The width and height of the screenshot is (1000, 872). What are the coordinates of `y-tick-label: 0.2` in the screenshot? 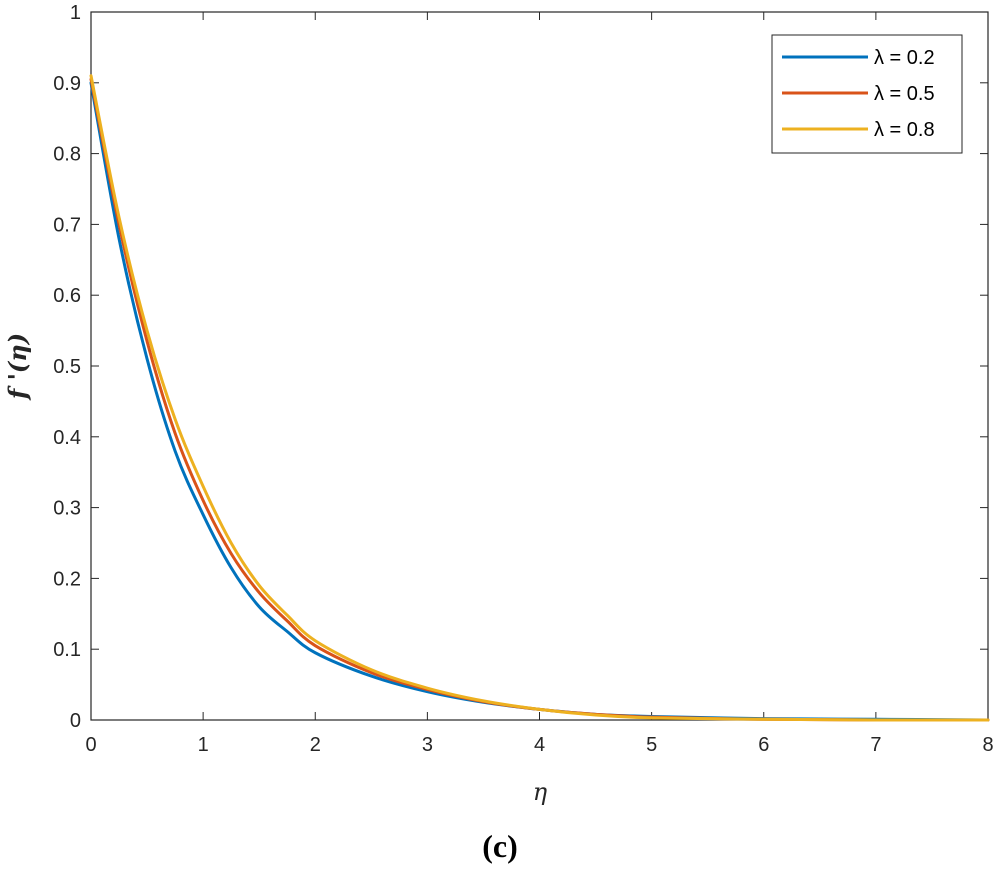 It's located at (67, 579).